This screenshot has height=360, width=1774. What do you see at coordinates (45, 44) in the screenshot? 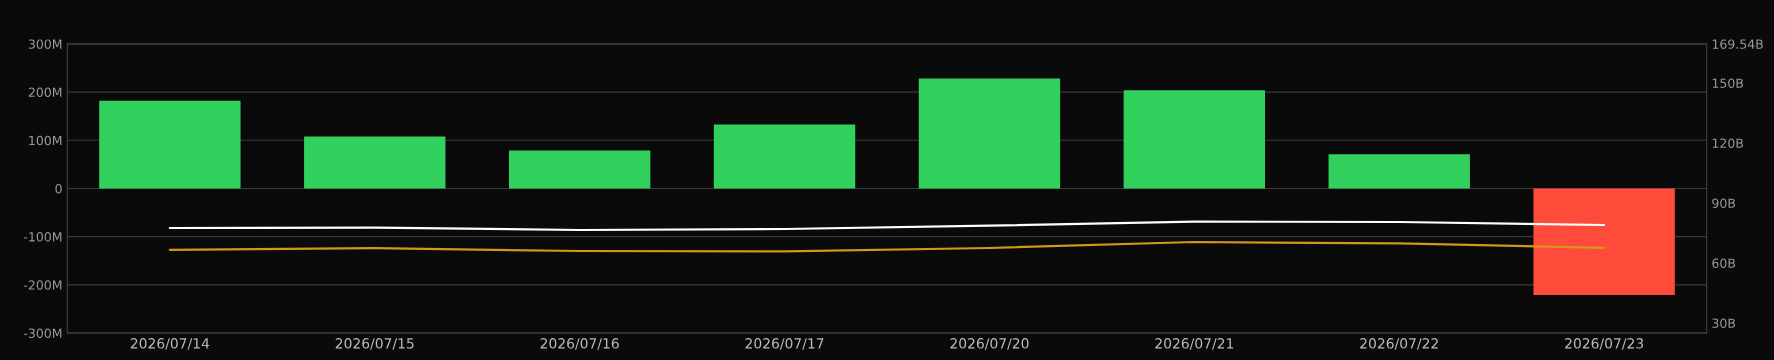
I see `y-tick-label: 300M` at bounding box center [45, 44].